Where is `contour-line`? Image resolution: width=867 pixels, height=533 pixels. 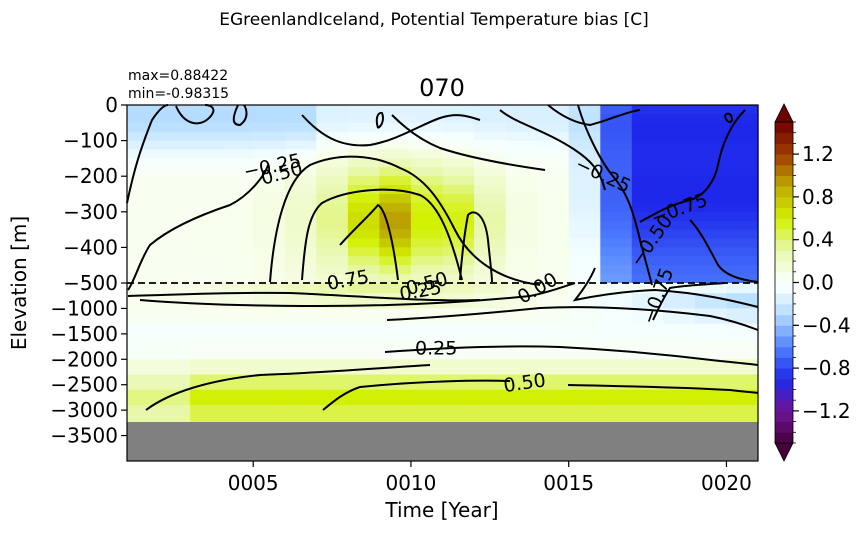
contour-line is located at coordinates (615, 195).